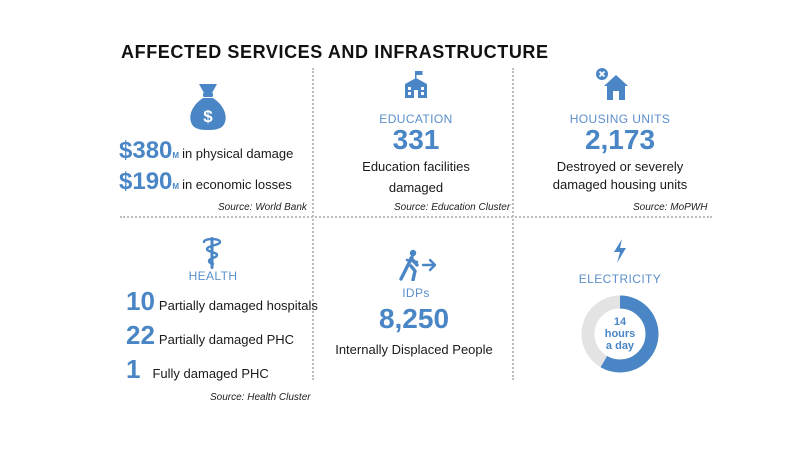  I want to click on damaged-house-icon, so click(612, 84).